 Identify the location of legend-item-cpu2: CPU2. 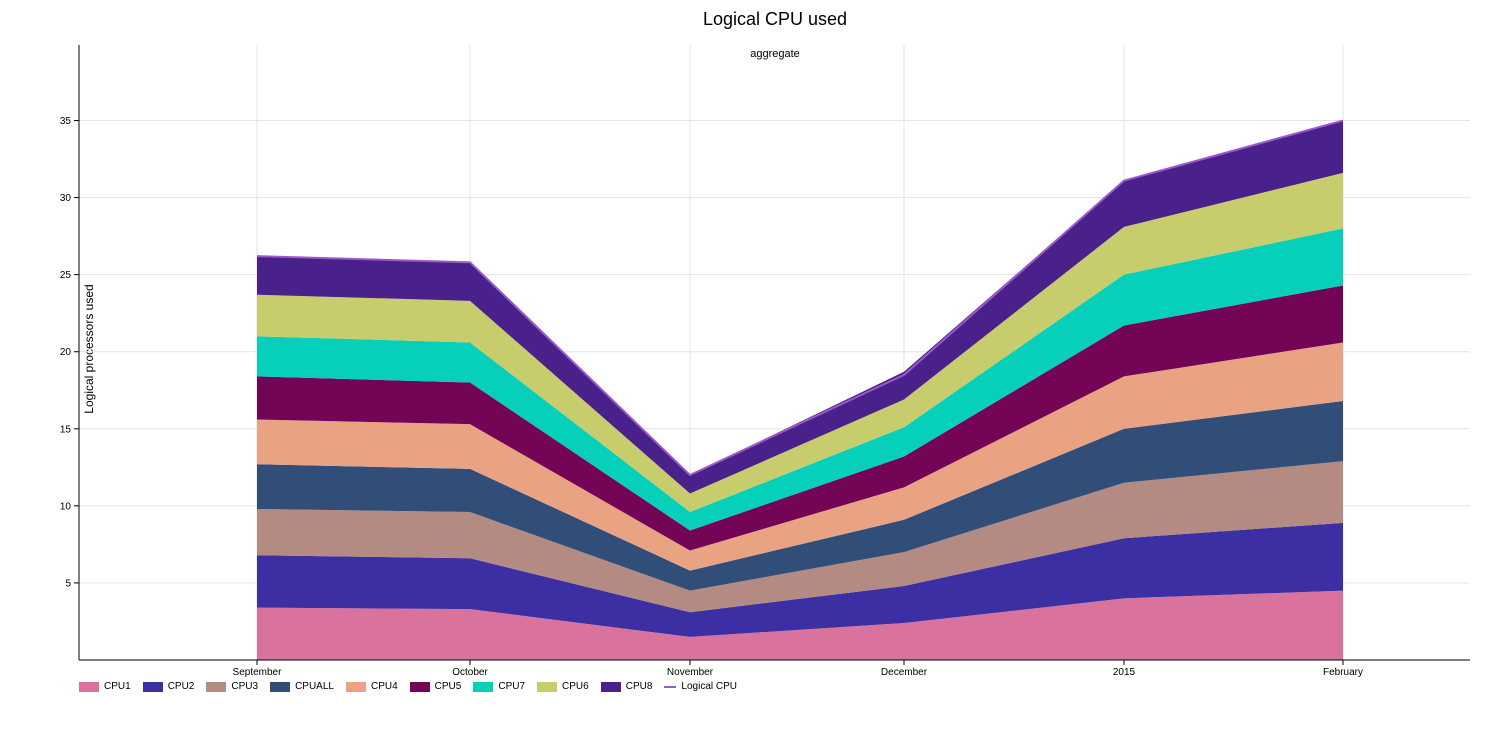
(168, 686).